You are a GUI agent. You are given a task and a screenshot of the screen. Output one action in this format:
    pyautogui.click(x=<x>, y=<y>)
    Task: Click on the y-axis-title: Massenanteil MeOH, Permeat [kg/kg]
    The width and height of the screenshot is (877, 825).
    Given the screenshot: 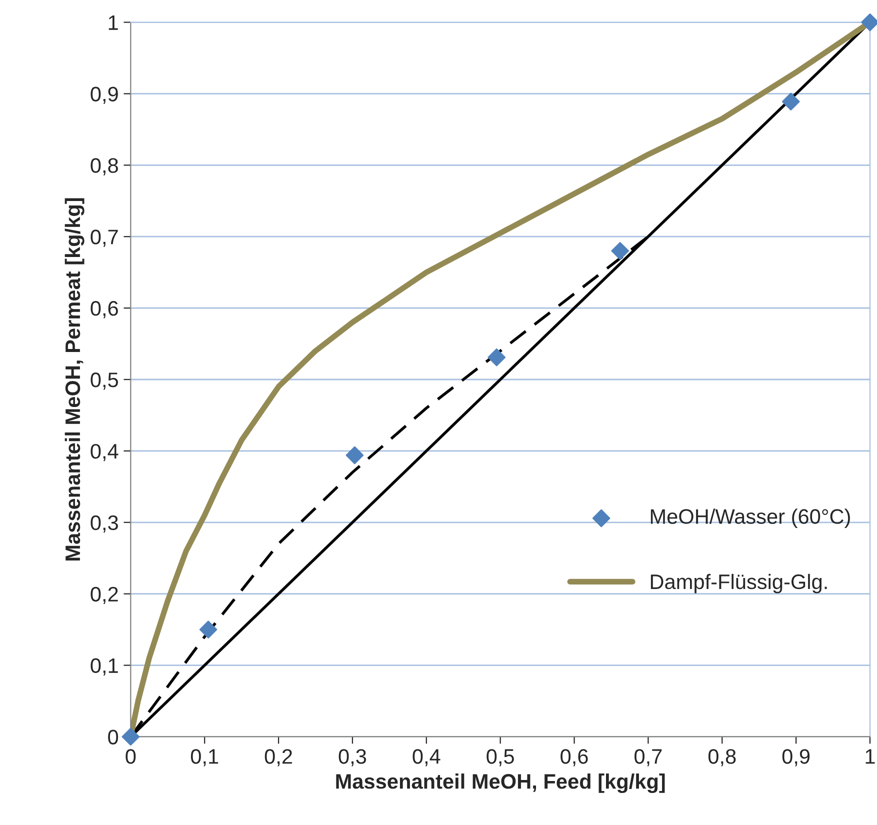 What is the action you would take?
    pyautogui.click(x=74, y=379)
    